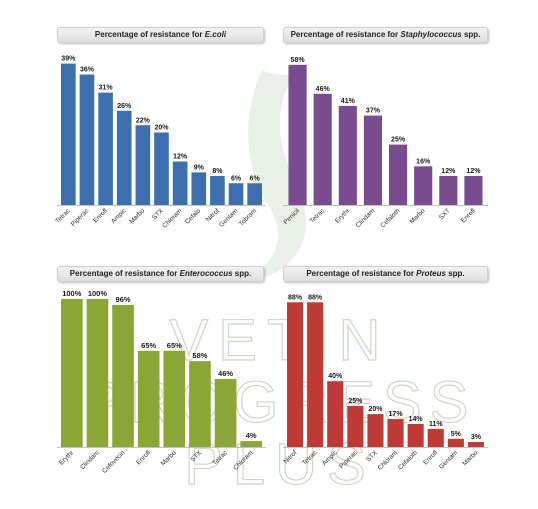 This screenshot has width=538, height=509. I want to click on data-label: 88%, so click(295, 297).